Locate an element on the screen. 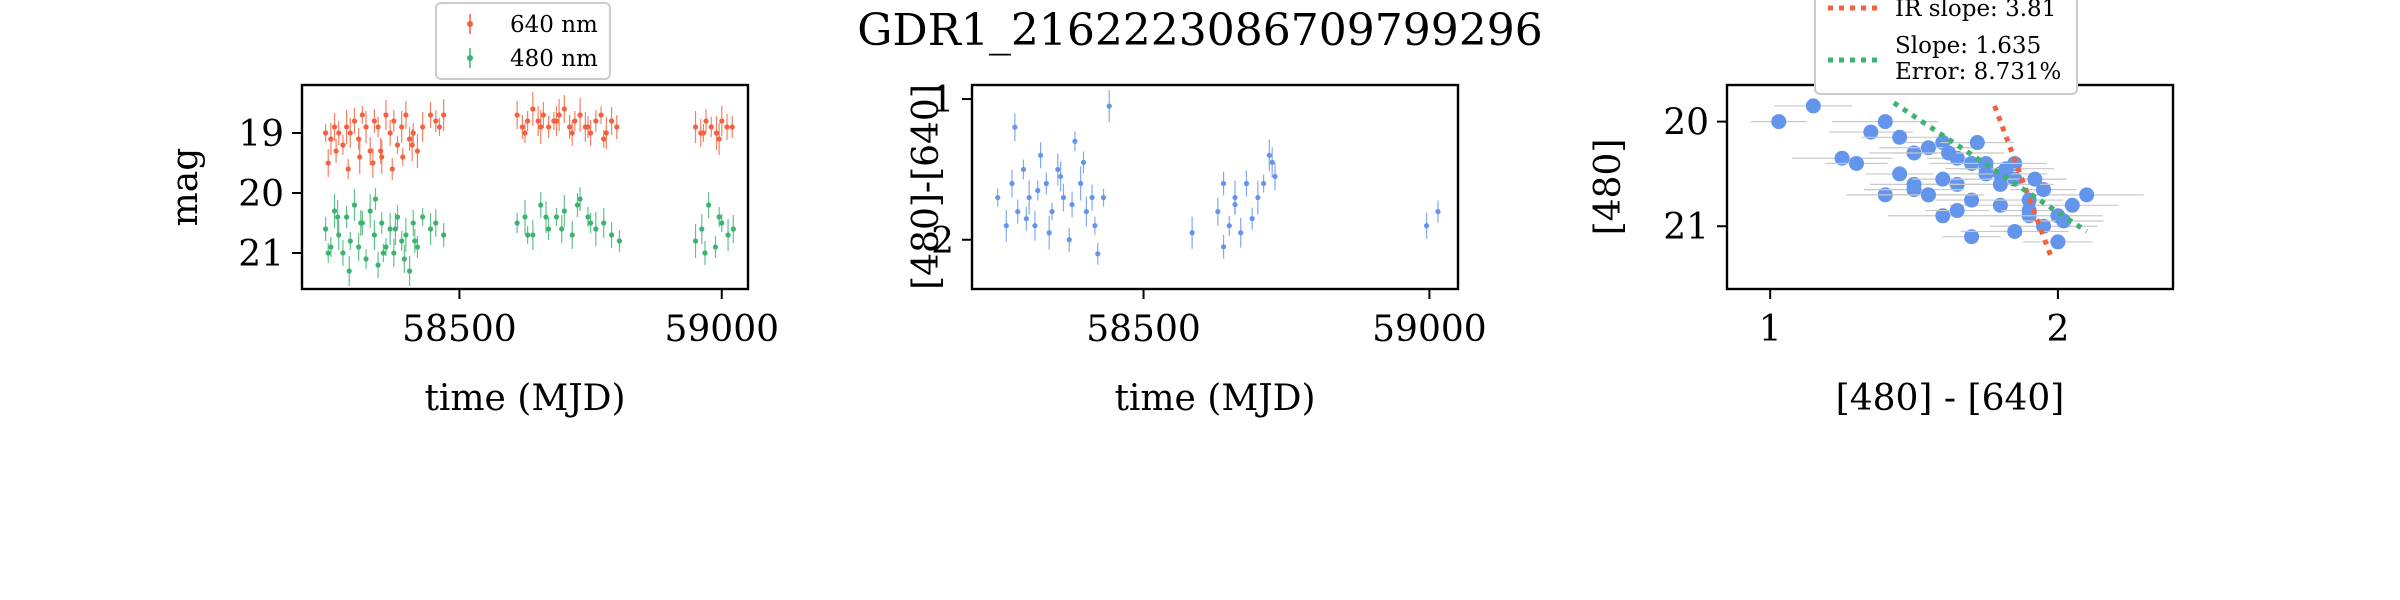 This screenshot has width=2400, height=600. legend: 640 nm 480 nm is located at coordinates (523, 41).